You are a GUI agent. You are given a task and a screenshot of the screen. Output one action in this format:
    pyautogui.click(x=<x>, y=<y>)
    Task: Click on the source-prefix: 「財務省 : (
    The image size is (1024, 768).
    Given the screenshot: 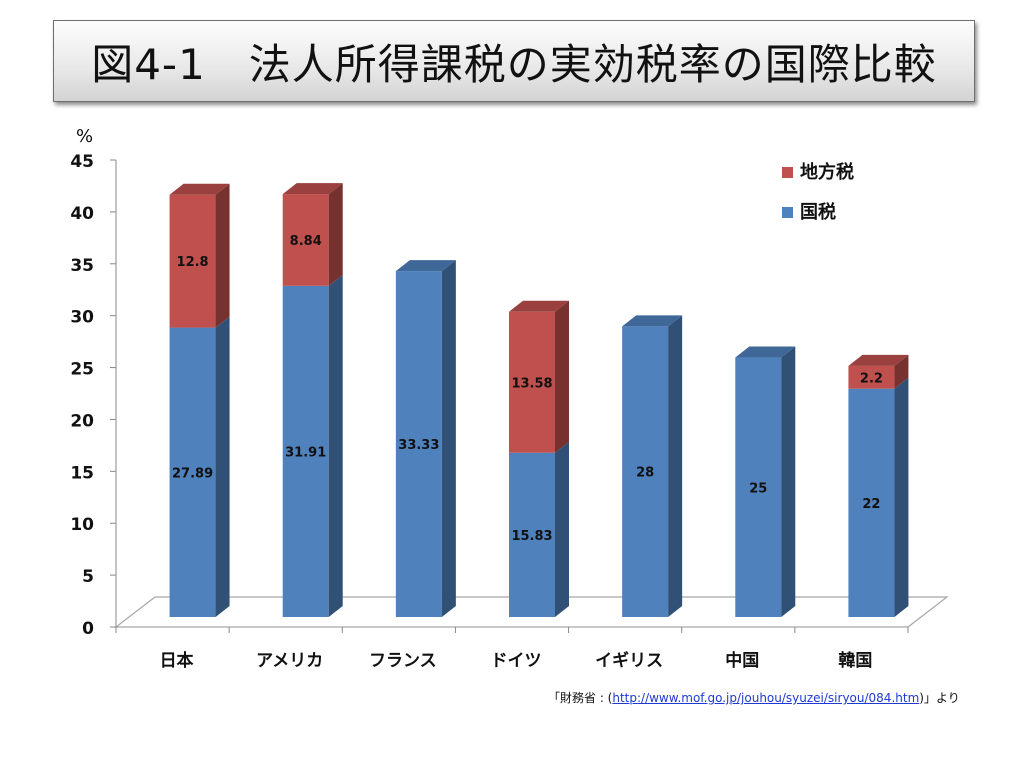 What is the action you would take?
    pyautogui.click(x=580, y=698)
    